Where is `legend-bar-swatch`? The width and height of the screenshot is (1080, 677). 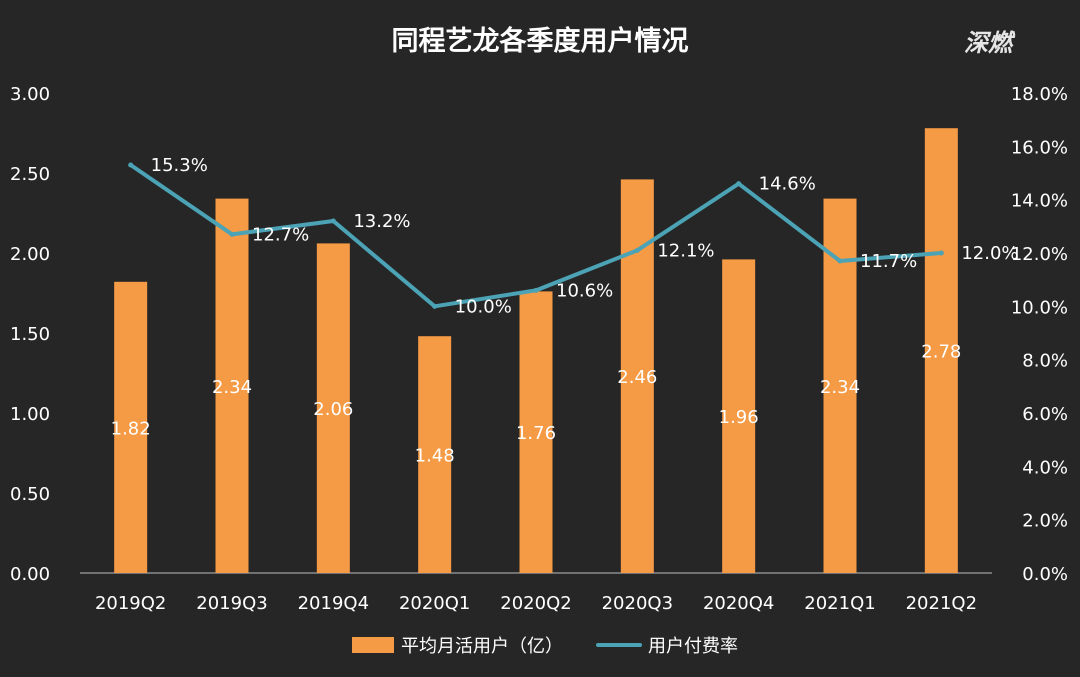
legend-bar-swatch is located at coordinates (373, 645).